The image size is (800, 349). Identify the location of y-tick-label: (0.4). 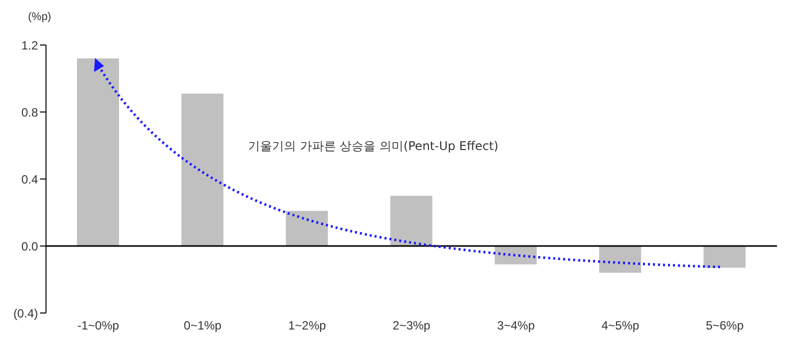
(25, 313).